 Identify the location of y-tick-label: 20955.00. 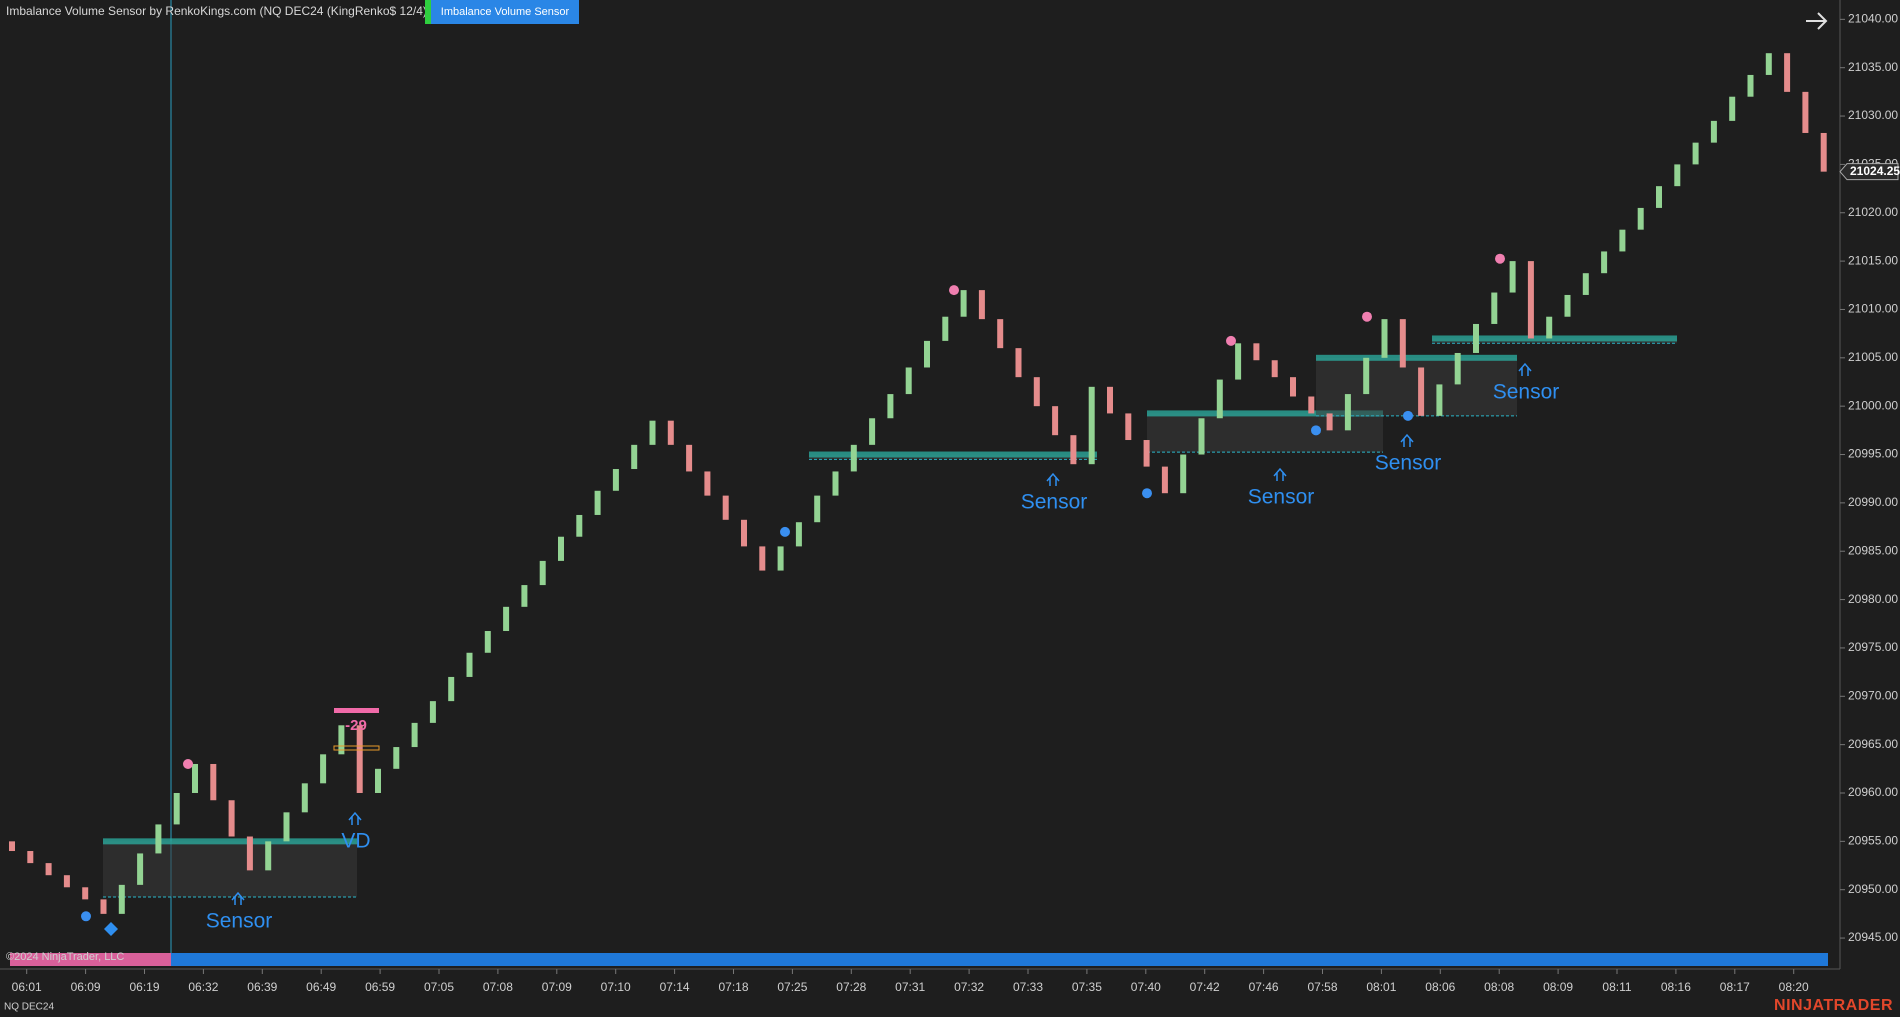
(1873, 841).